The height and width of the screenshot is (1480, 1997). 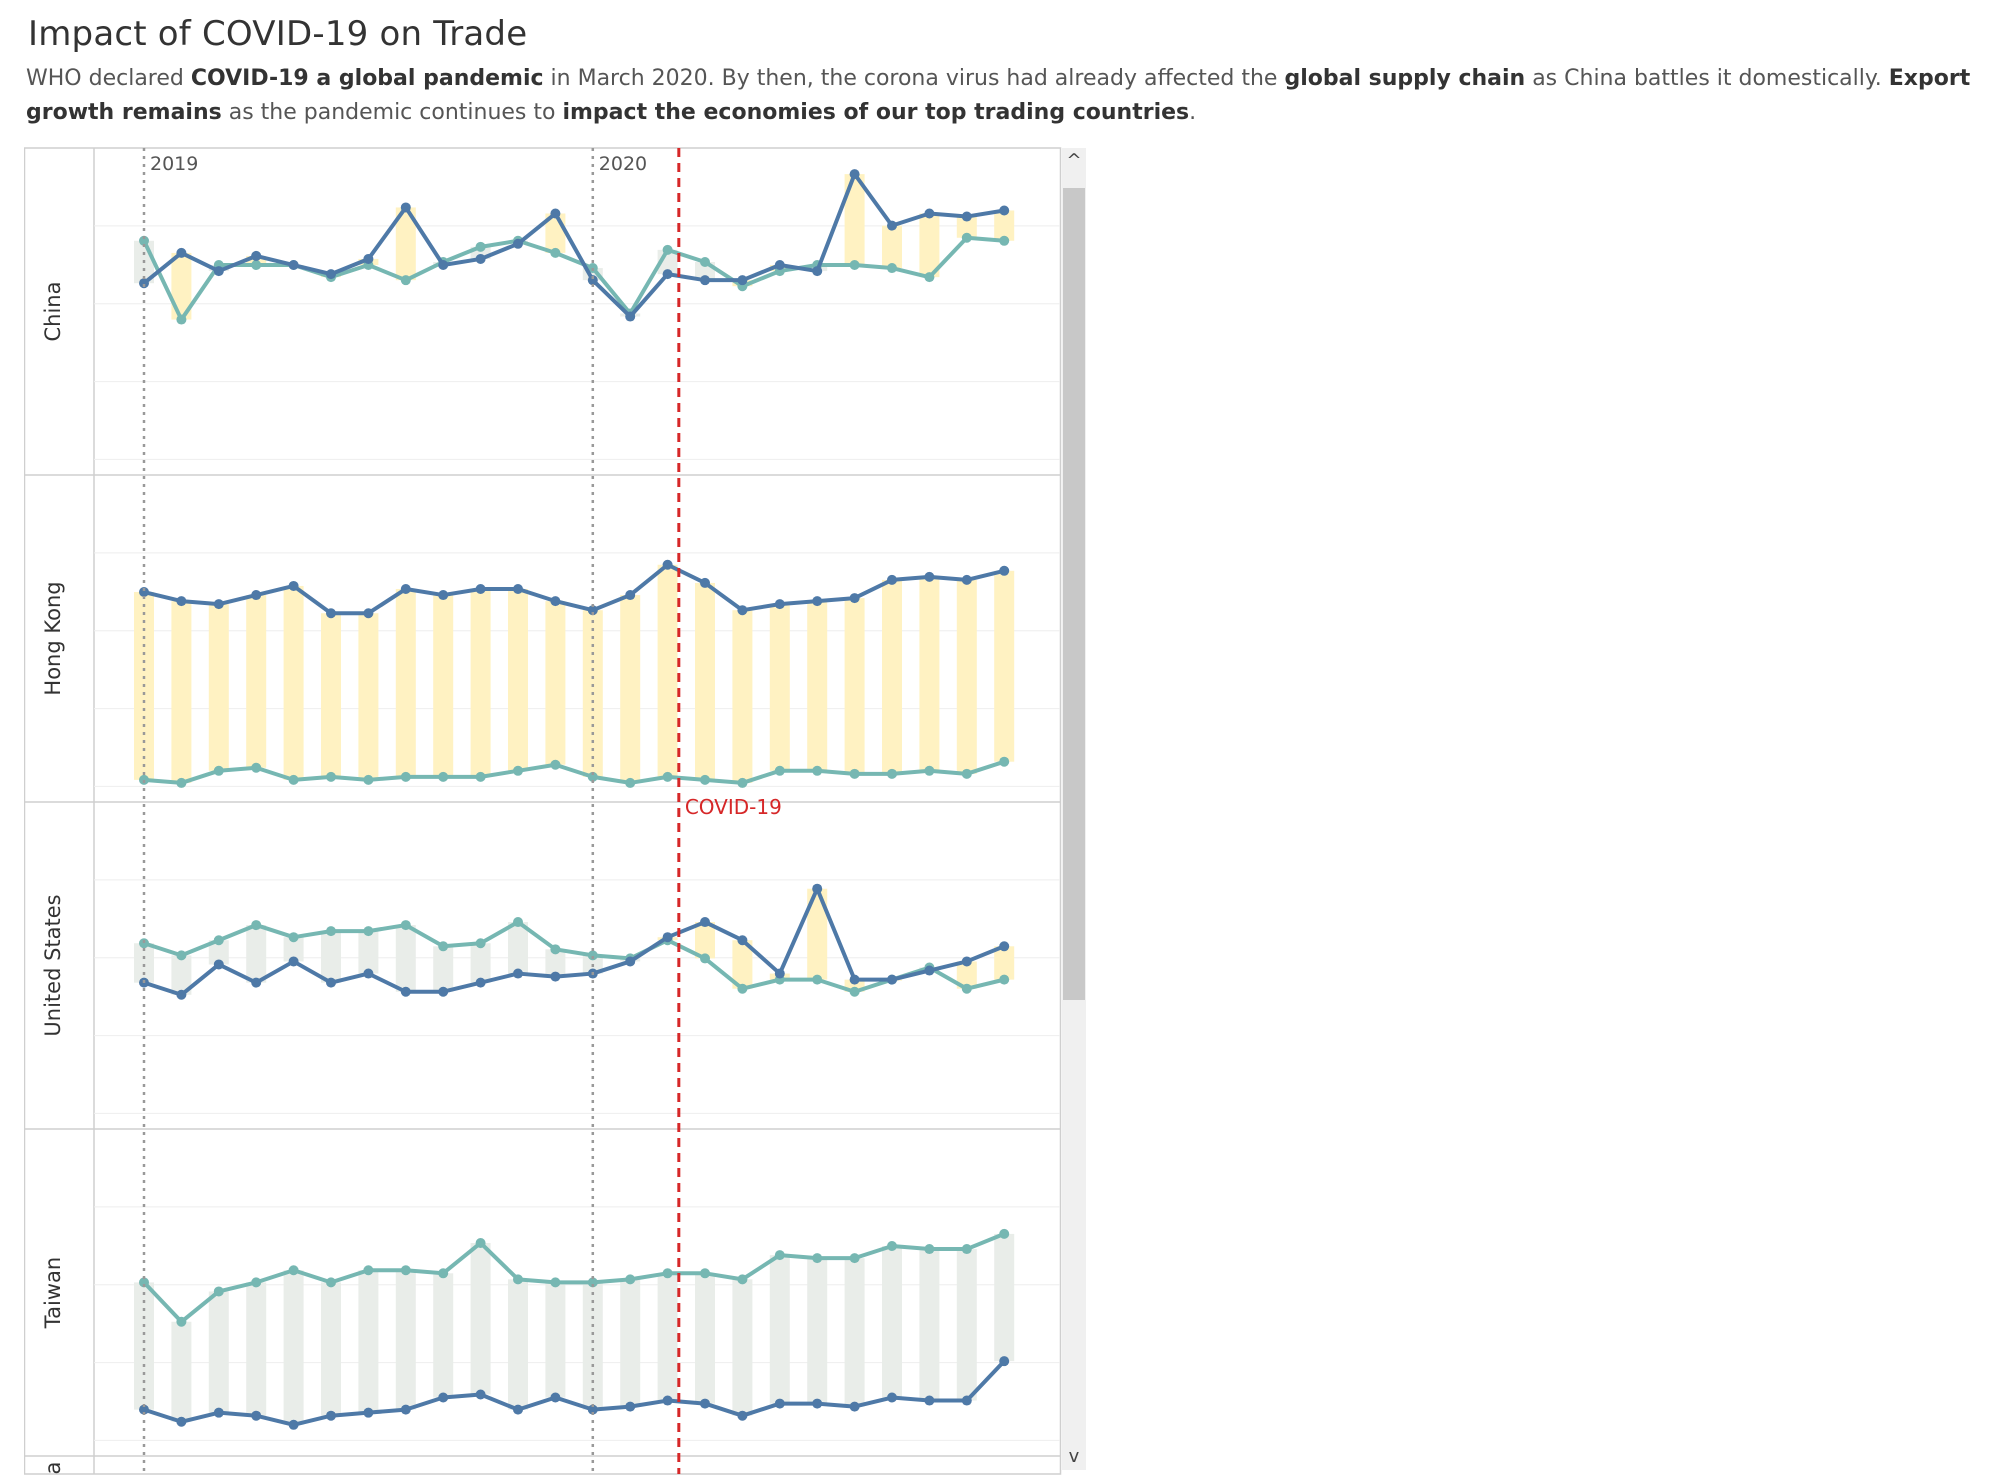 I want to click on subtitle-segment: COVID-19 a global pandemic, so click(x=367, y=78).